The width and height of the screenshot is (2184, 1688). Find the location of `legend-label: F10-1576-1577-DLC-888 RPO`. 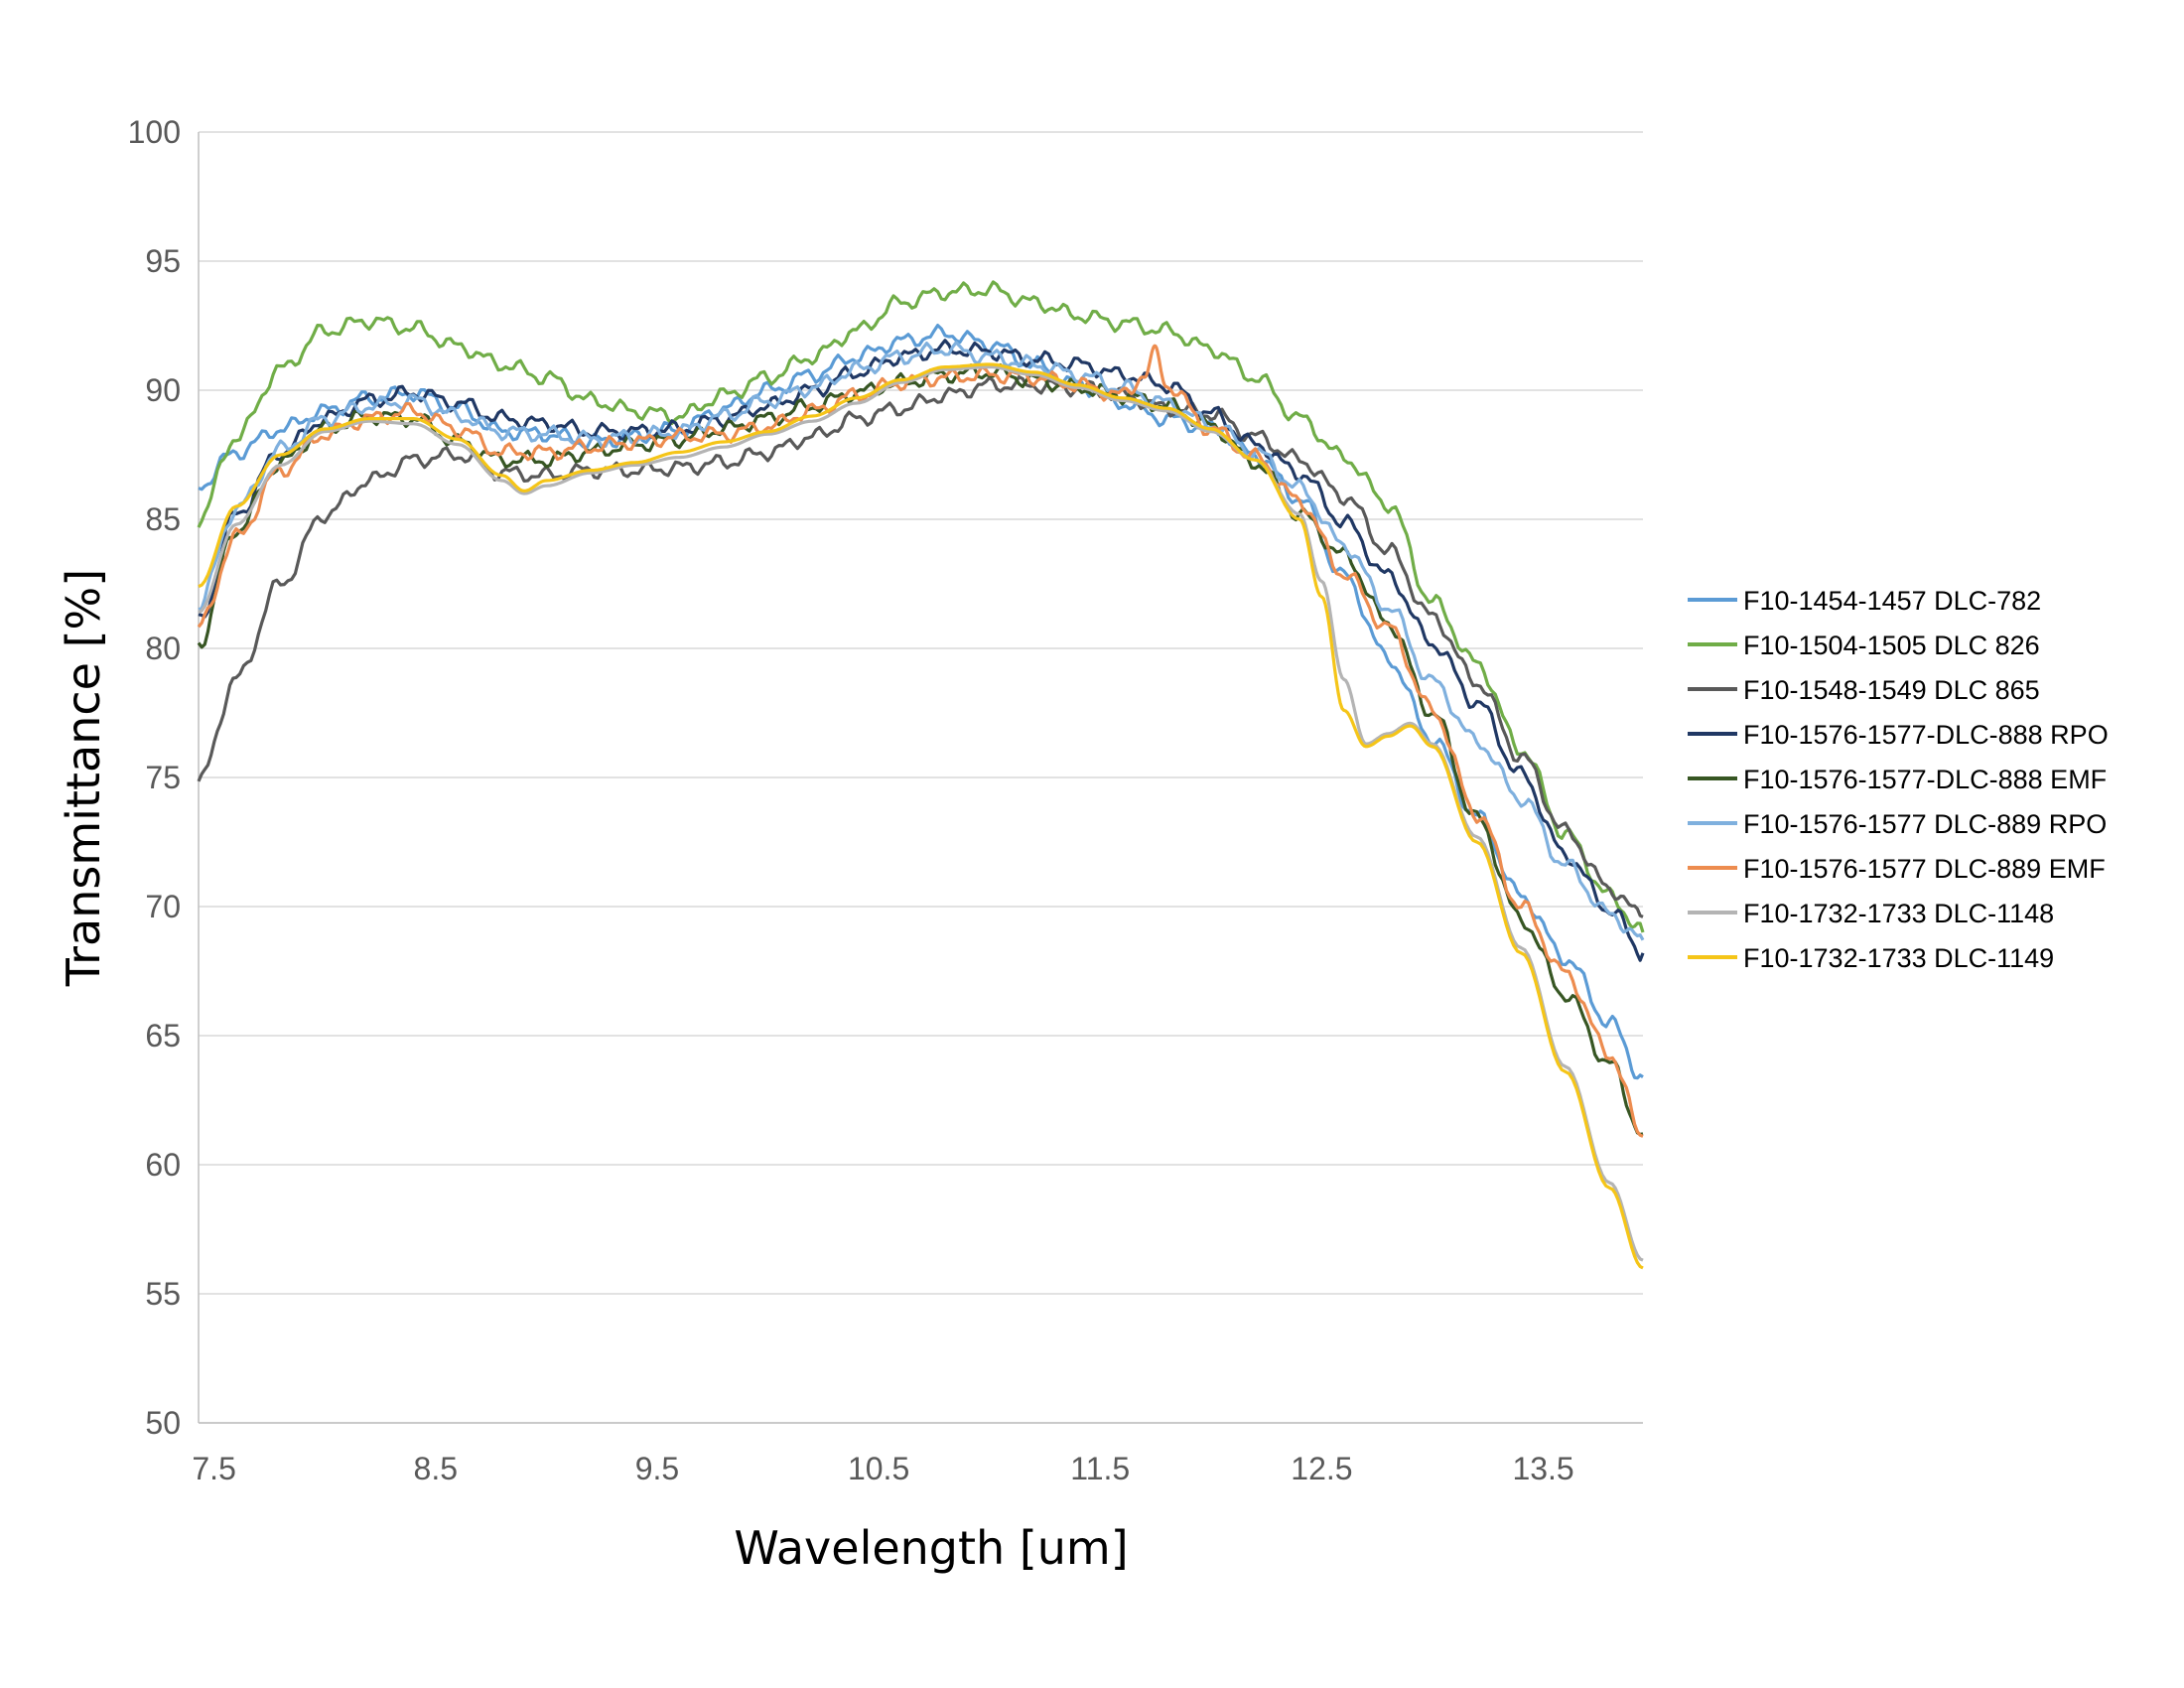

legend-label: F10-1576-1577-DLC-888 RPO is located at coordinates (1926, 735).